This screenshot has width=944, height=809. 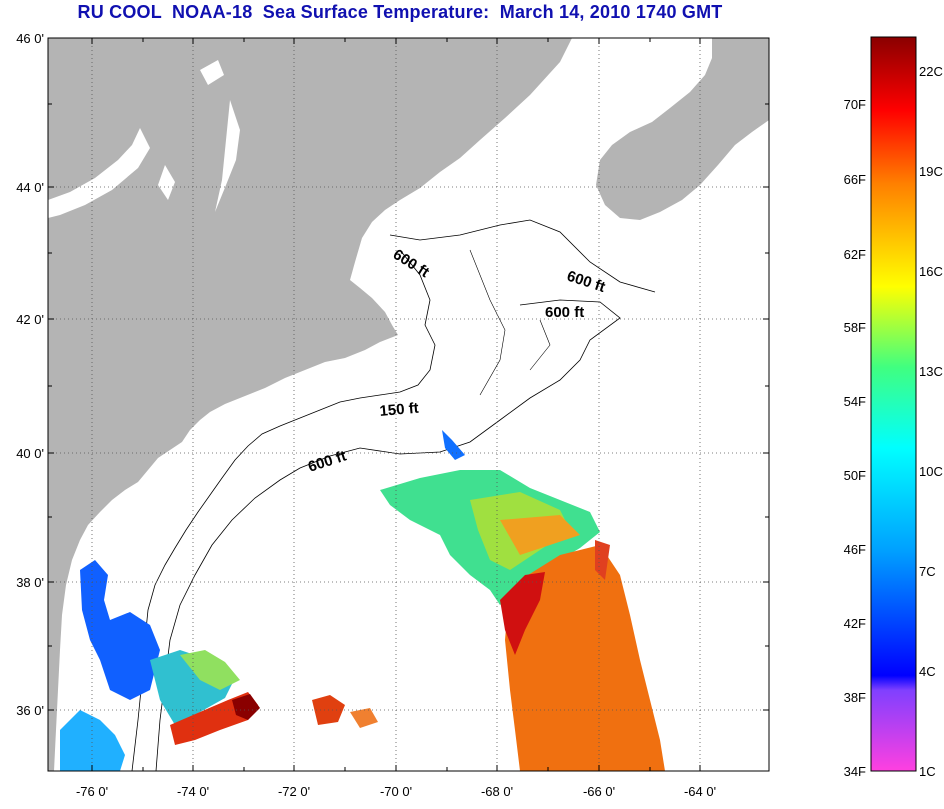 I want to click on colorbar-c-label: 4C, so click(x=927, y=671).